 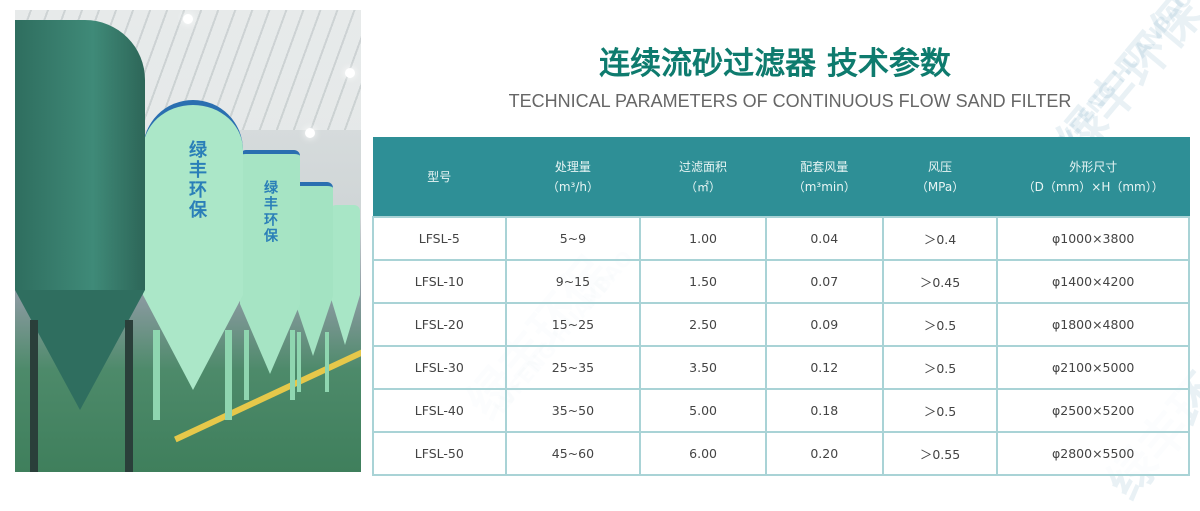 What do you see at coordinates (573, 410) in the screenshot?
I see `cell-capacity: 35~50` at bounding box center [573, 410].